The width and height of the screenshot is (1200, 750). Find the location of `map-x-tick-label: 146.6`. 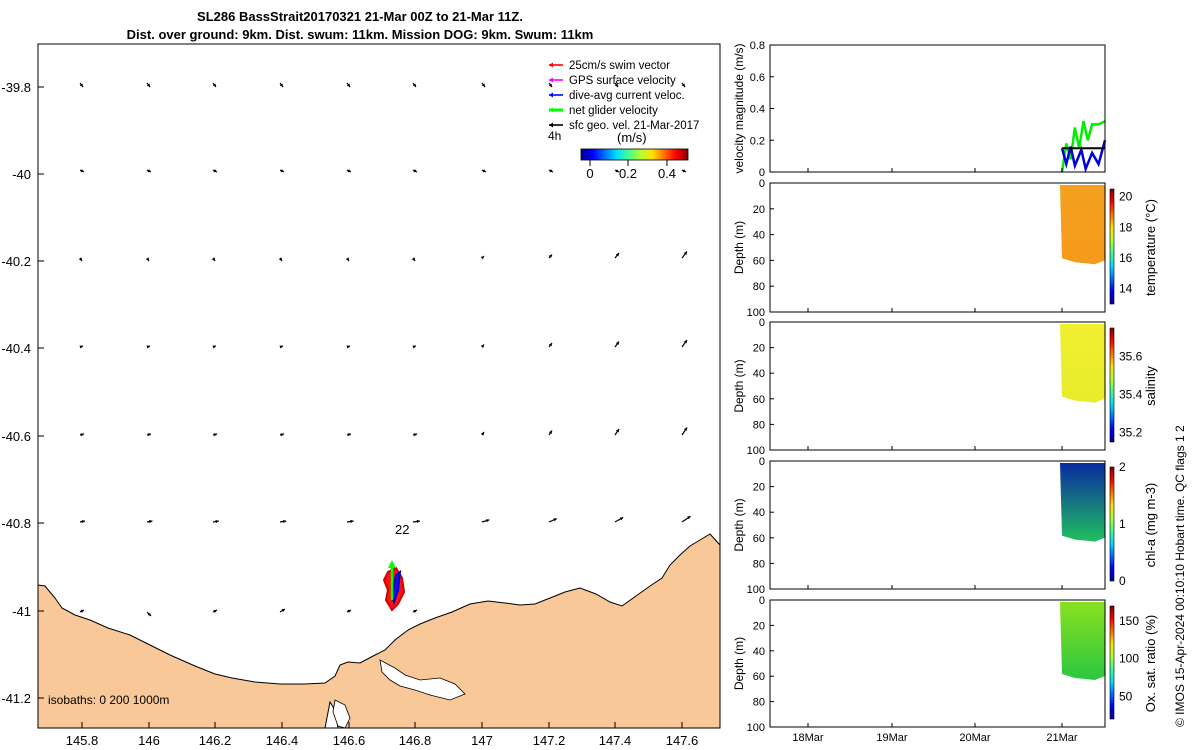

map-x-tick-label: 146.6 is located at coordinates (349, 740).